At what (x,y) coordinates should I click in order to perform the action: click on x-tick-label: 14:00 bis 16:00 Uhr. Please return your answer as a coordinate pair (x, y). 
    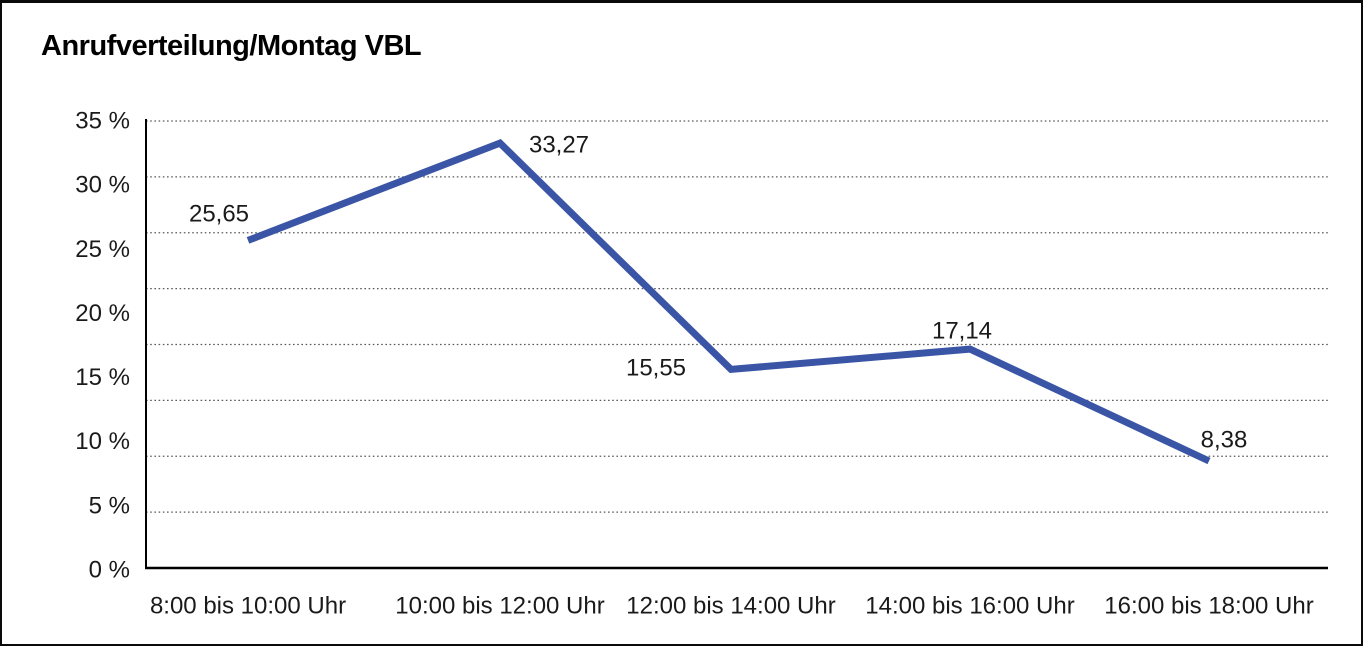
    Looking at the image, I should click on (969, 606).